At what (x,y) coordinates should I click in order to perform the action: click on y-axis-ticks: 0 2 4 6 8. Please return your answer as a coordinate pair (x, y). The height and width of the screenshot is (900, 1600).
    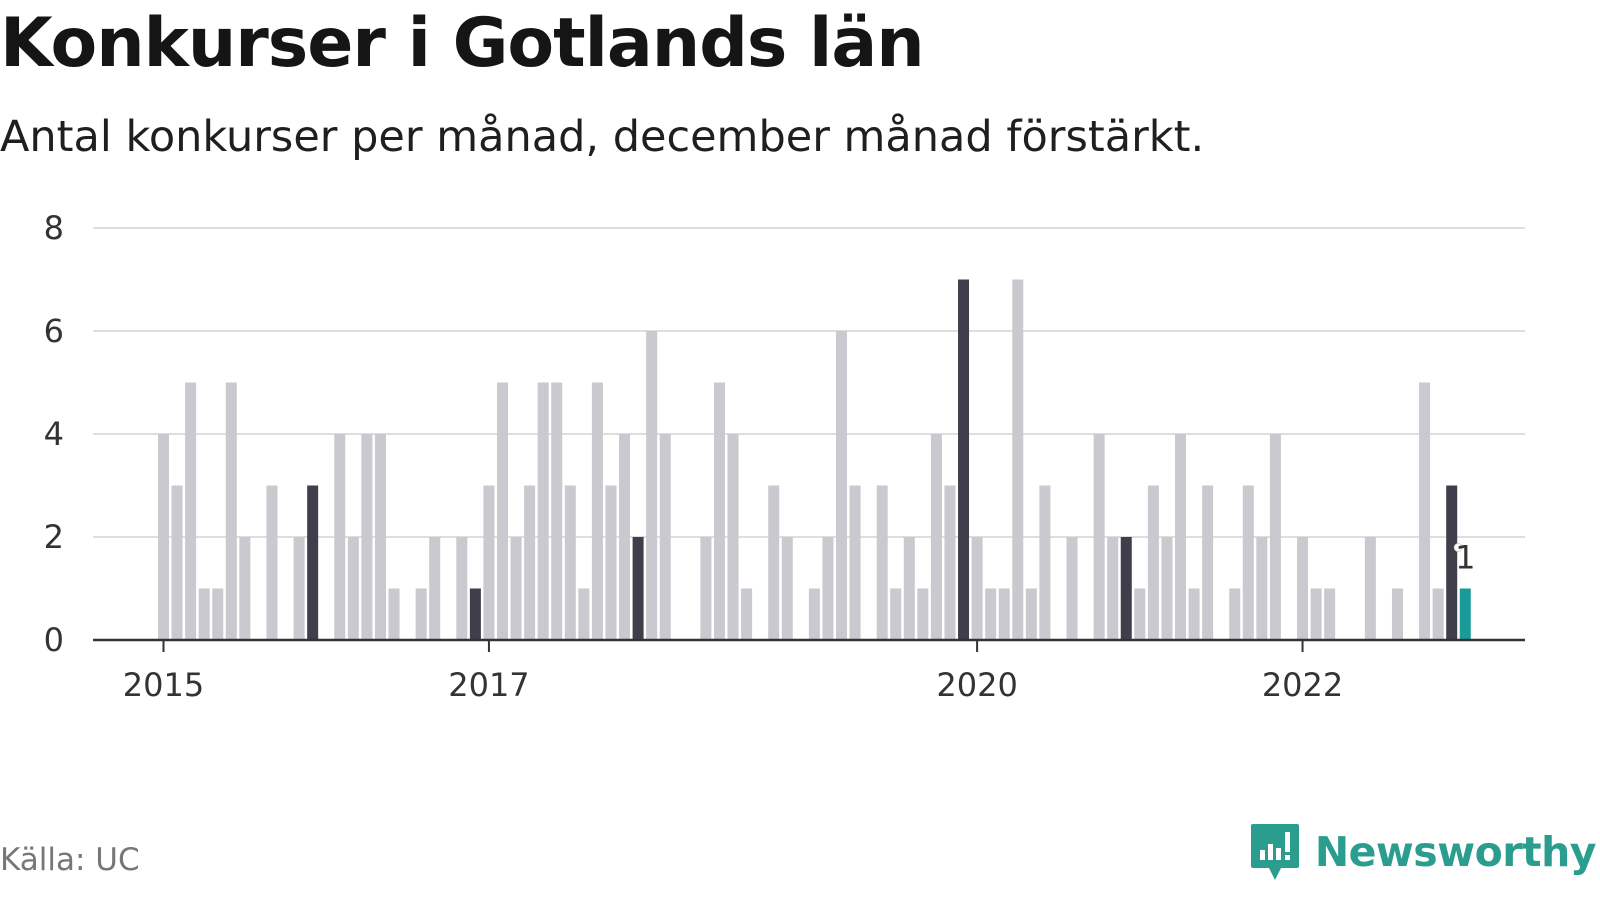
    Looking at the image, I should click on (54, 434).